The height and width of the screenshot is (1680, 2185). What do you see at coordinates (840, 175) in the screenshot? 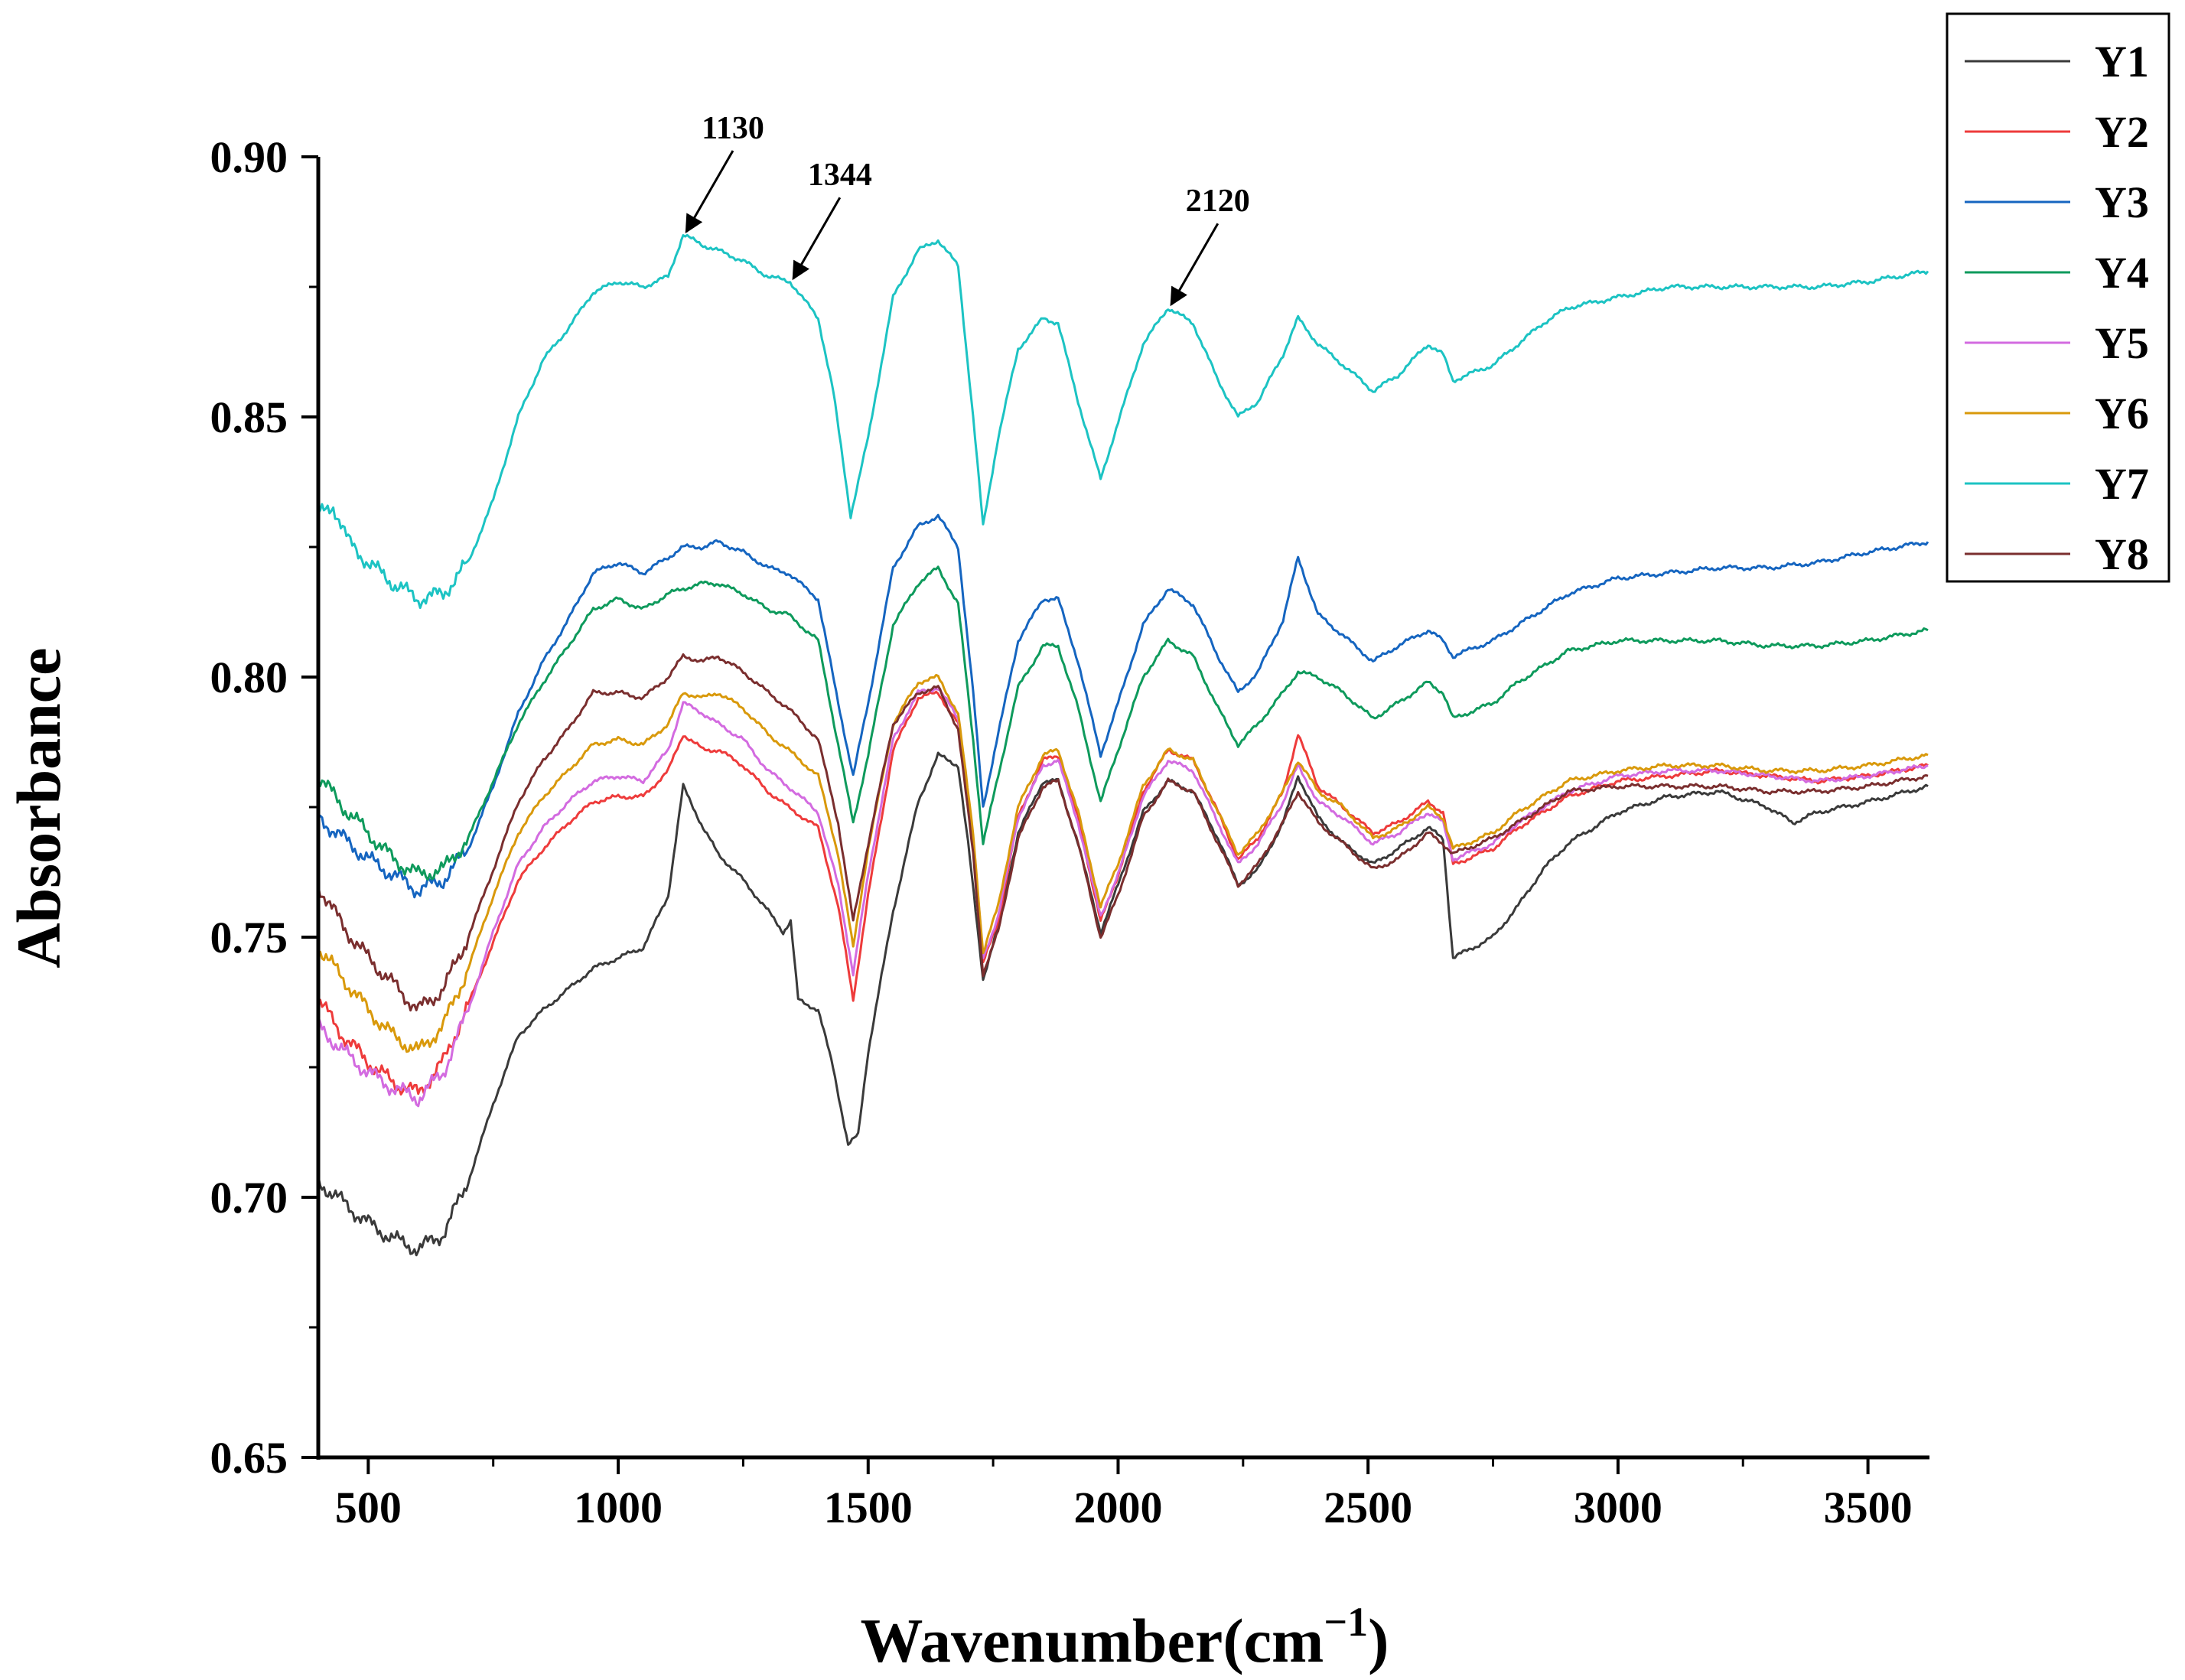
I see `annotation-label: 1344` at bounding box center [840, 175].